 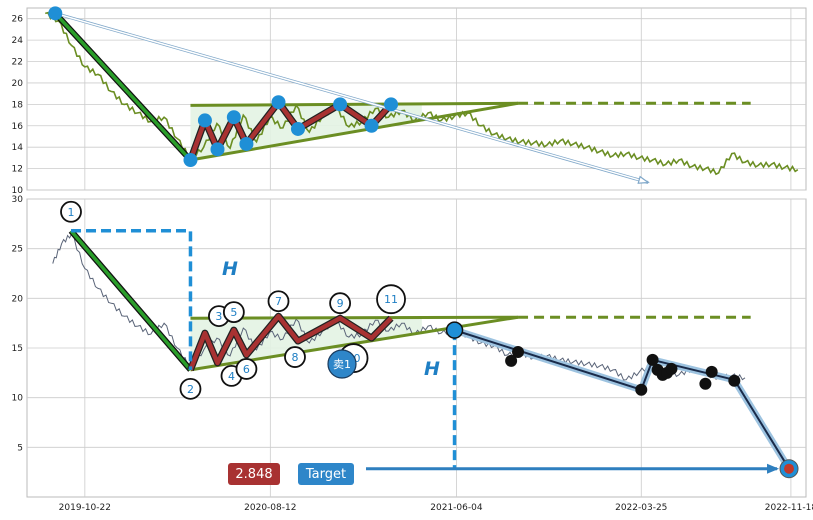 I want to click on y-tick-label: 25, so click(x=17, y=250).